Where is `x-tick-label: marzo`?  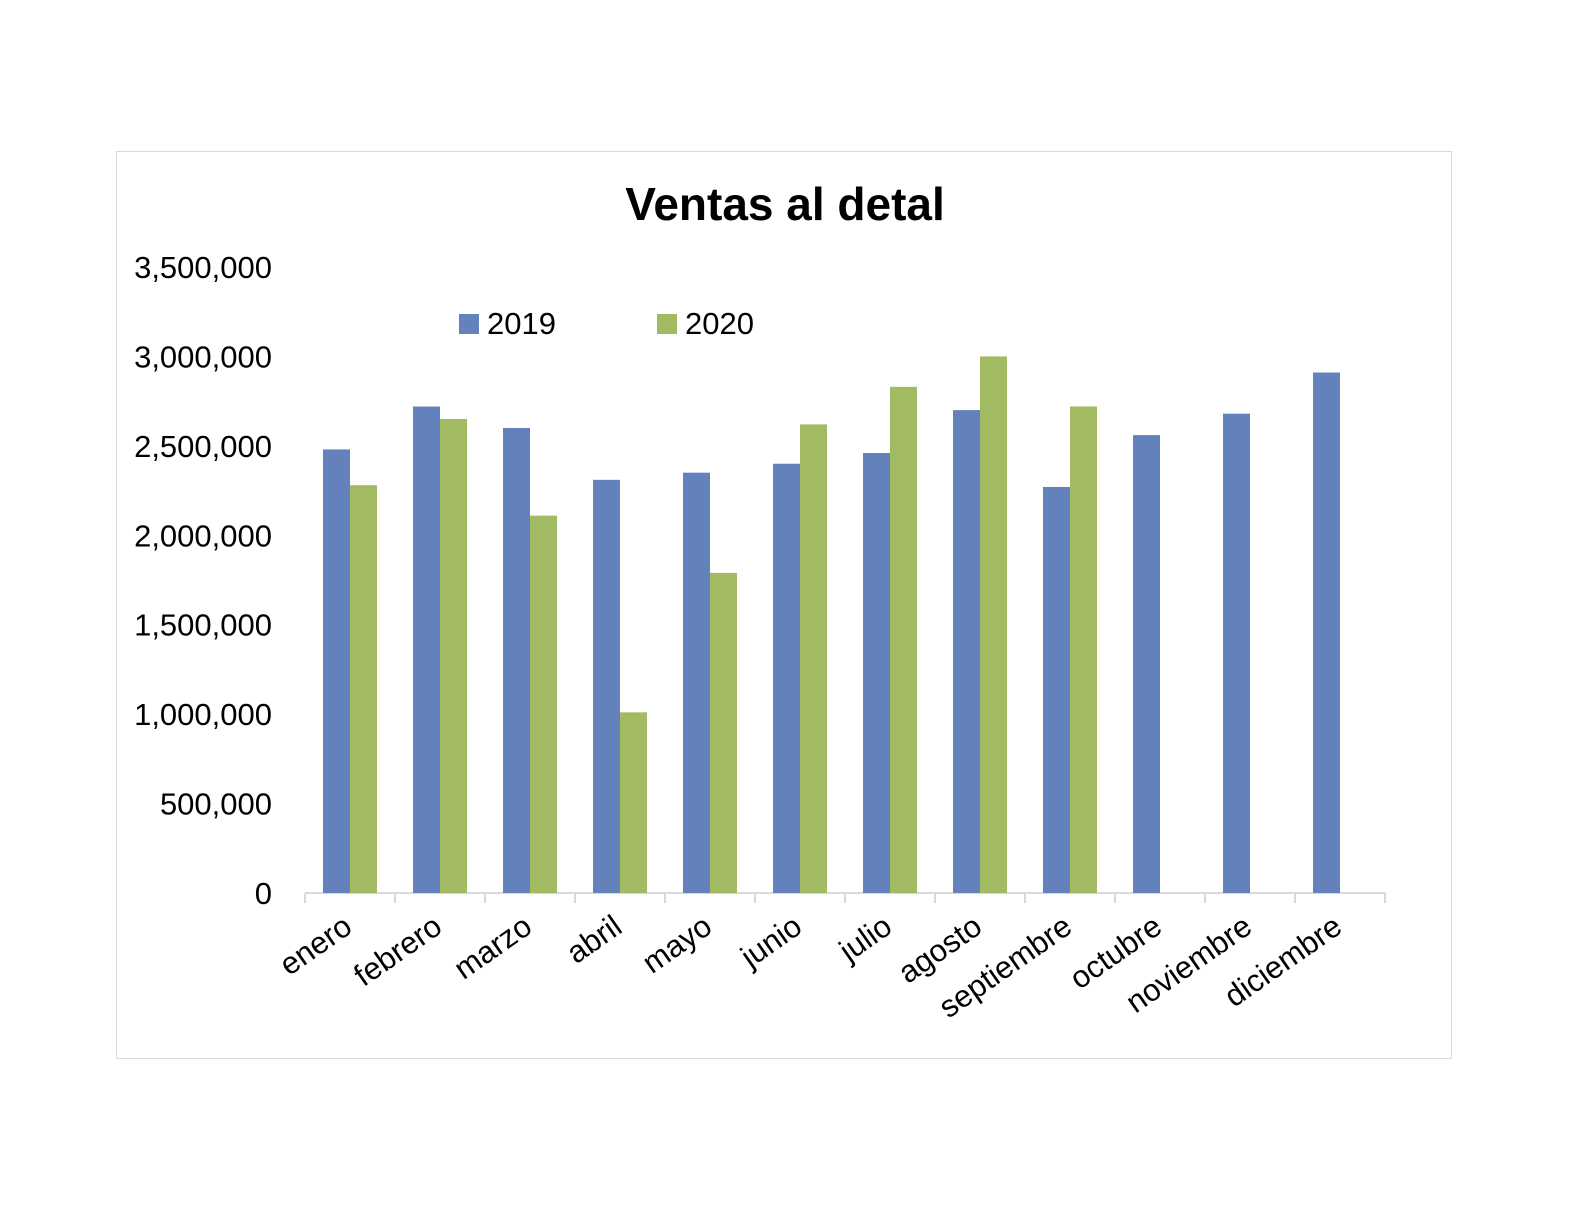
x-tick-label: marzo is located at coordinates (492, 947).